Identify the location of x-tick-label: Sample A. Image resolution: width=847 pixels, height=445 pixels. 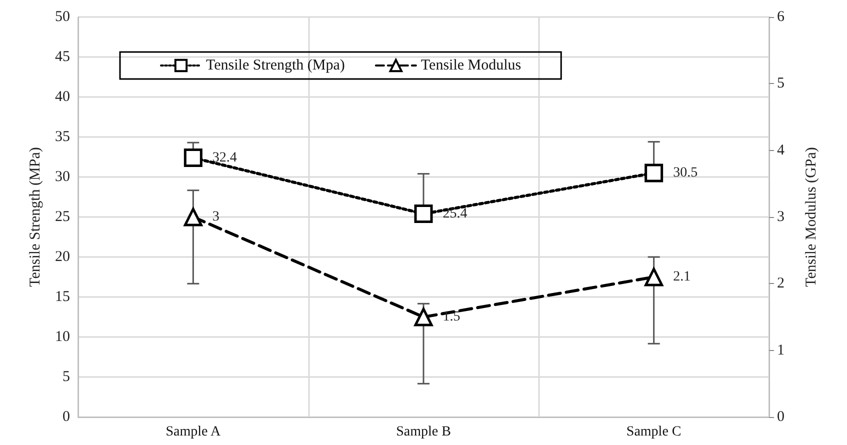
(194, 432).